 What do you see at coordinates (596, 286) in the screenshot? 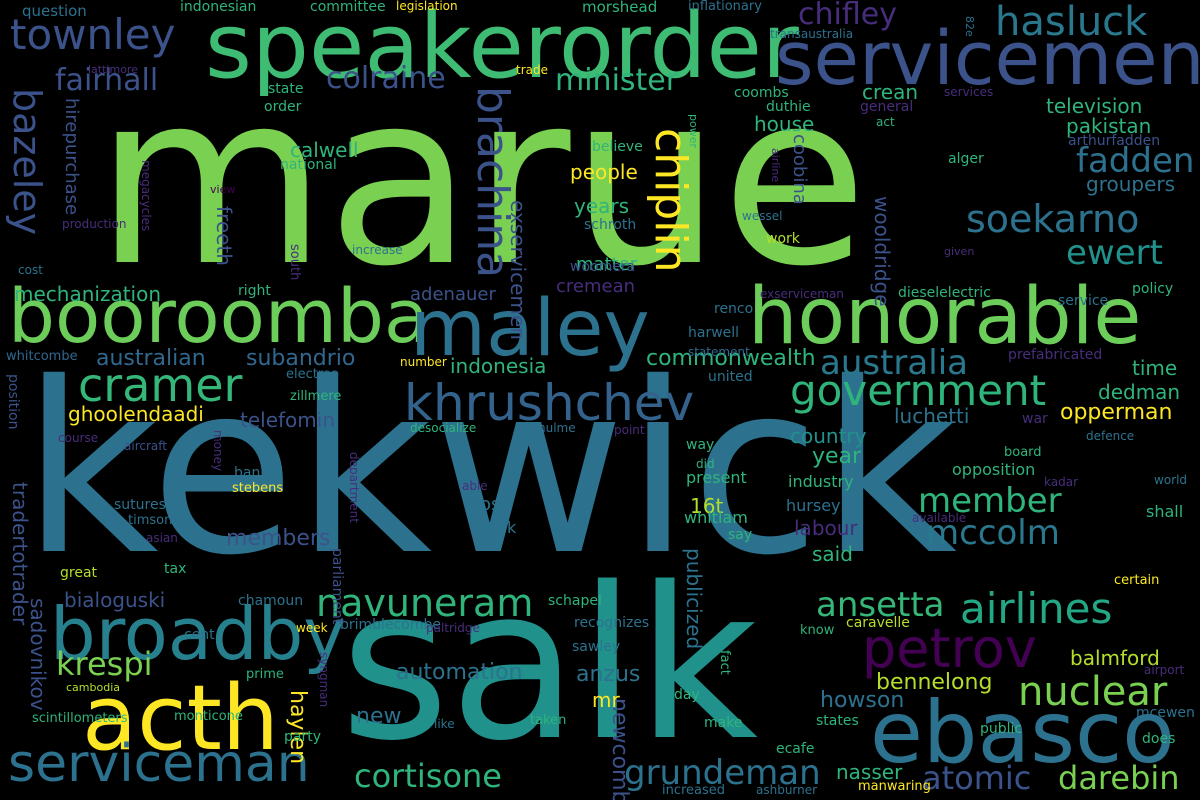
I see `word: cremean` at bounding box center [596, 286].